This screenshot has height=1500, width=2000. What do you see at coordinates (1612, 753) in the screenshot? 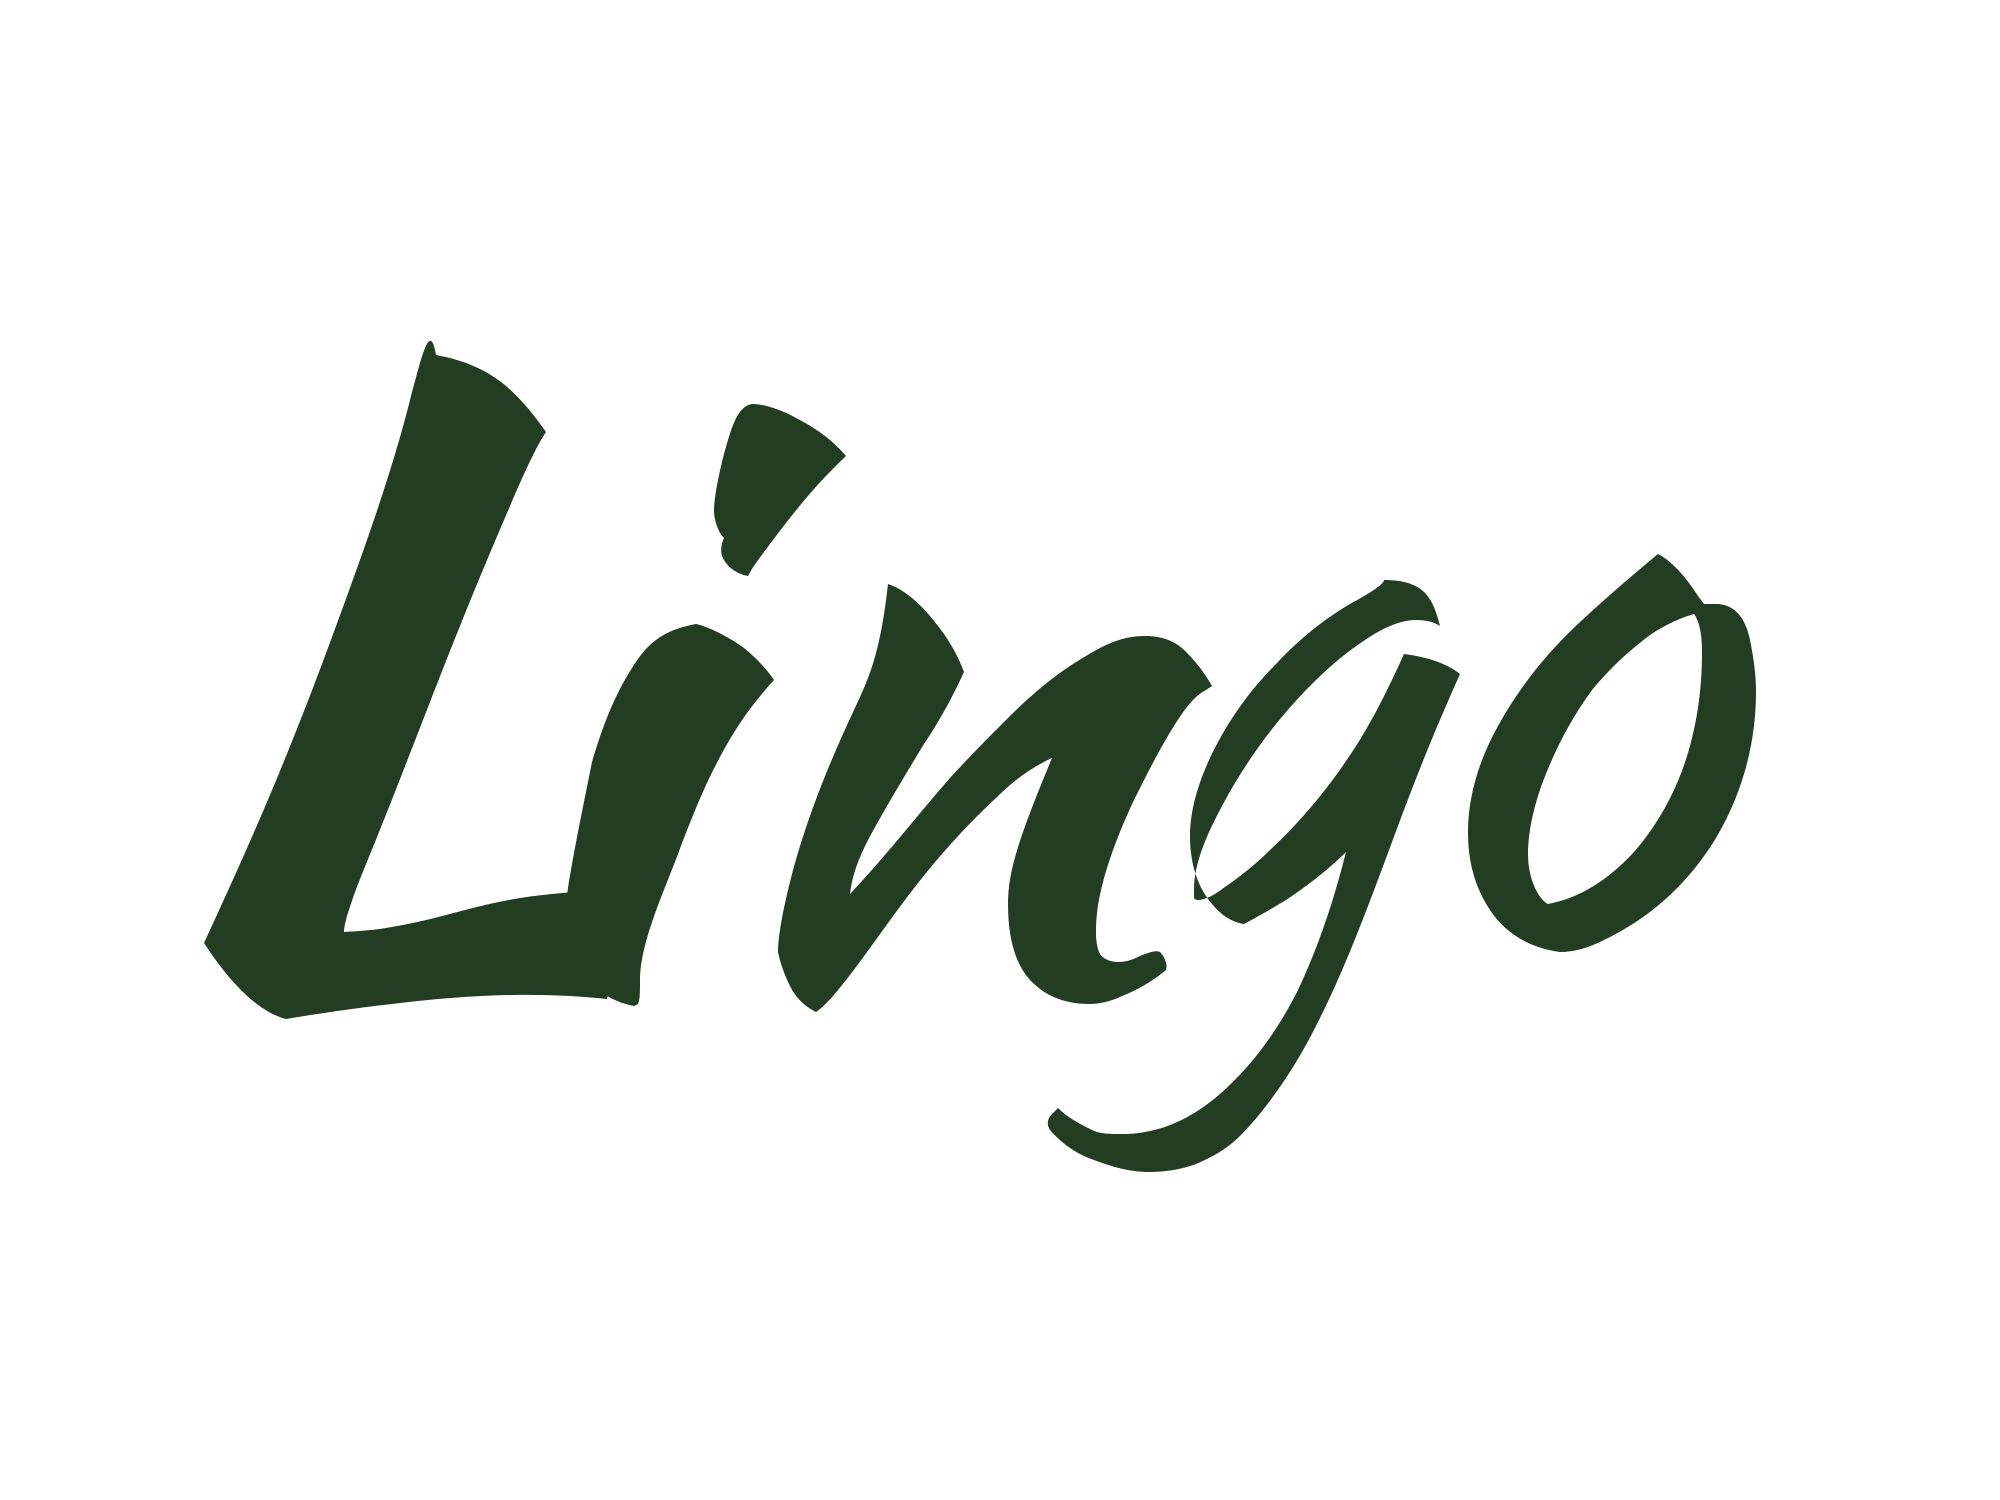
I see `letter-o` at bounding box center [1612, 753].